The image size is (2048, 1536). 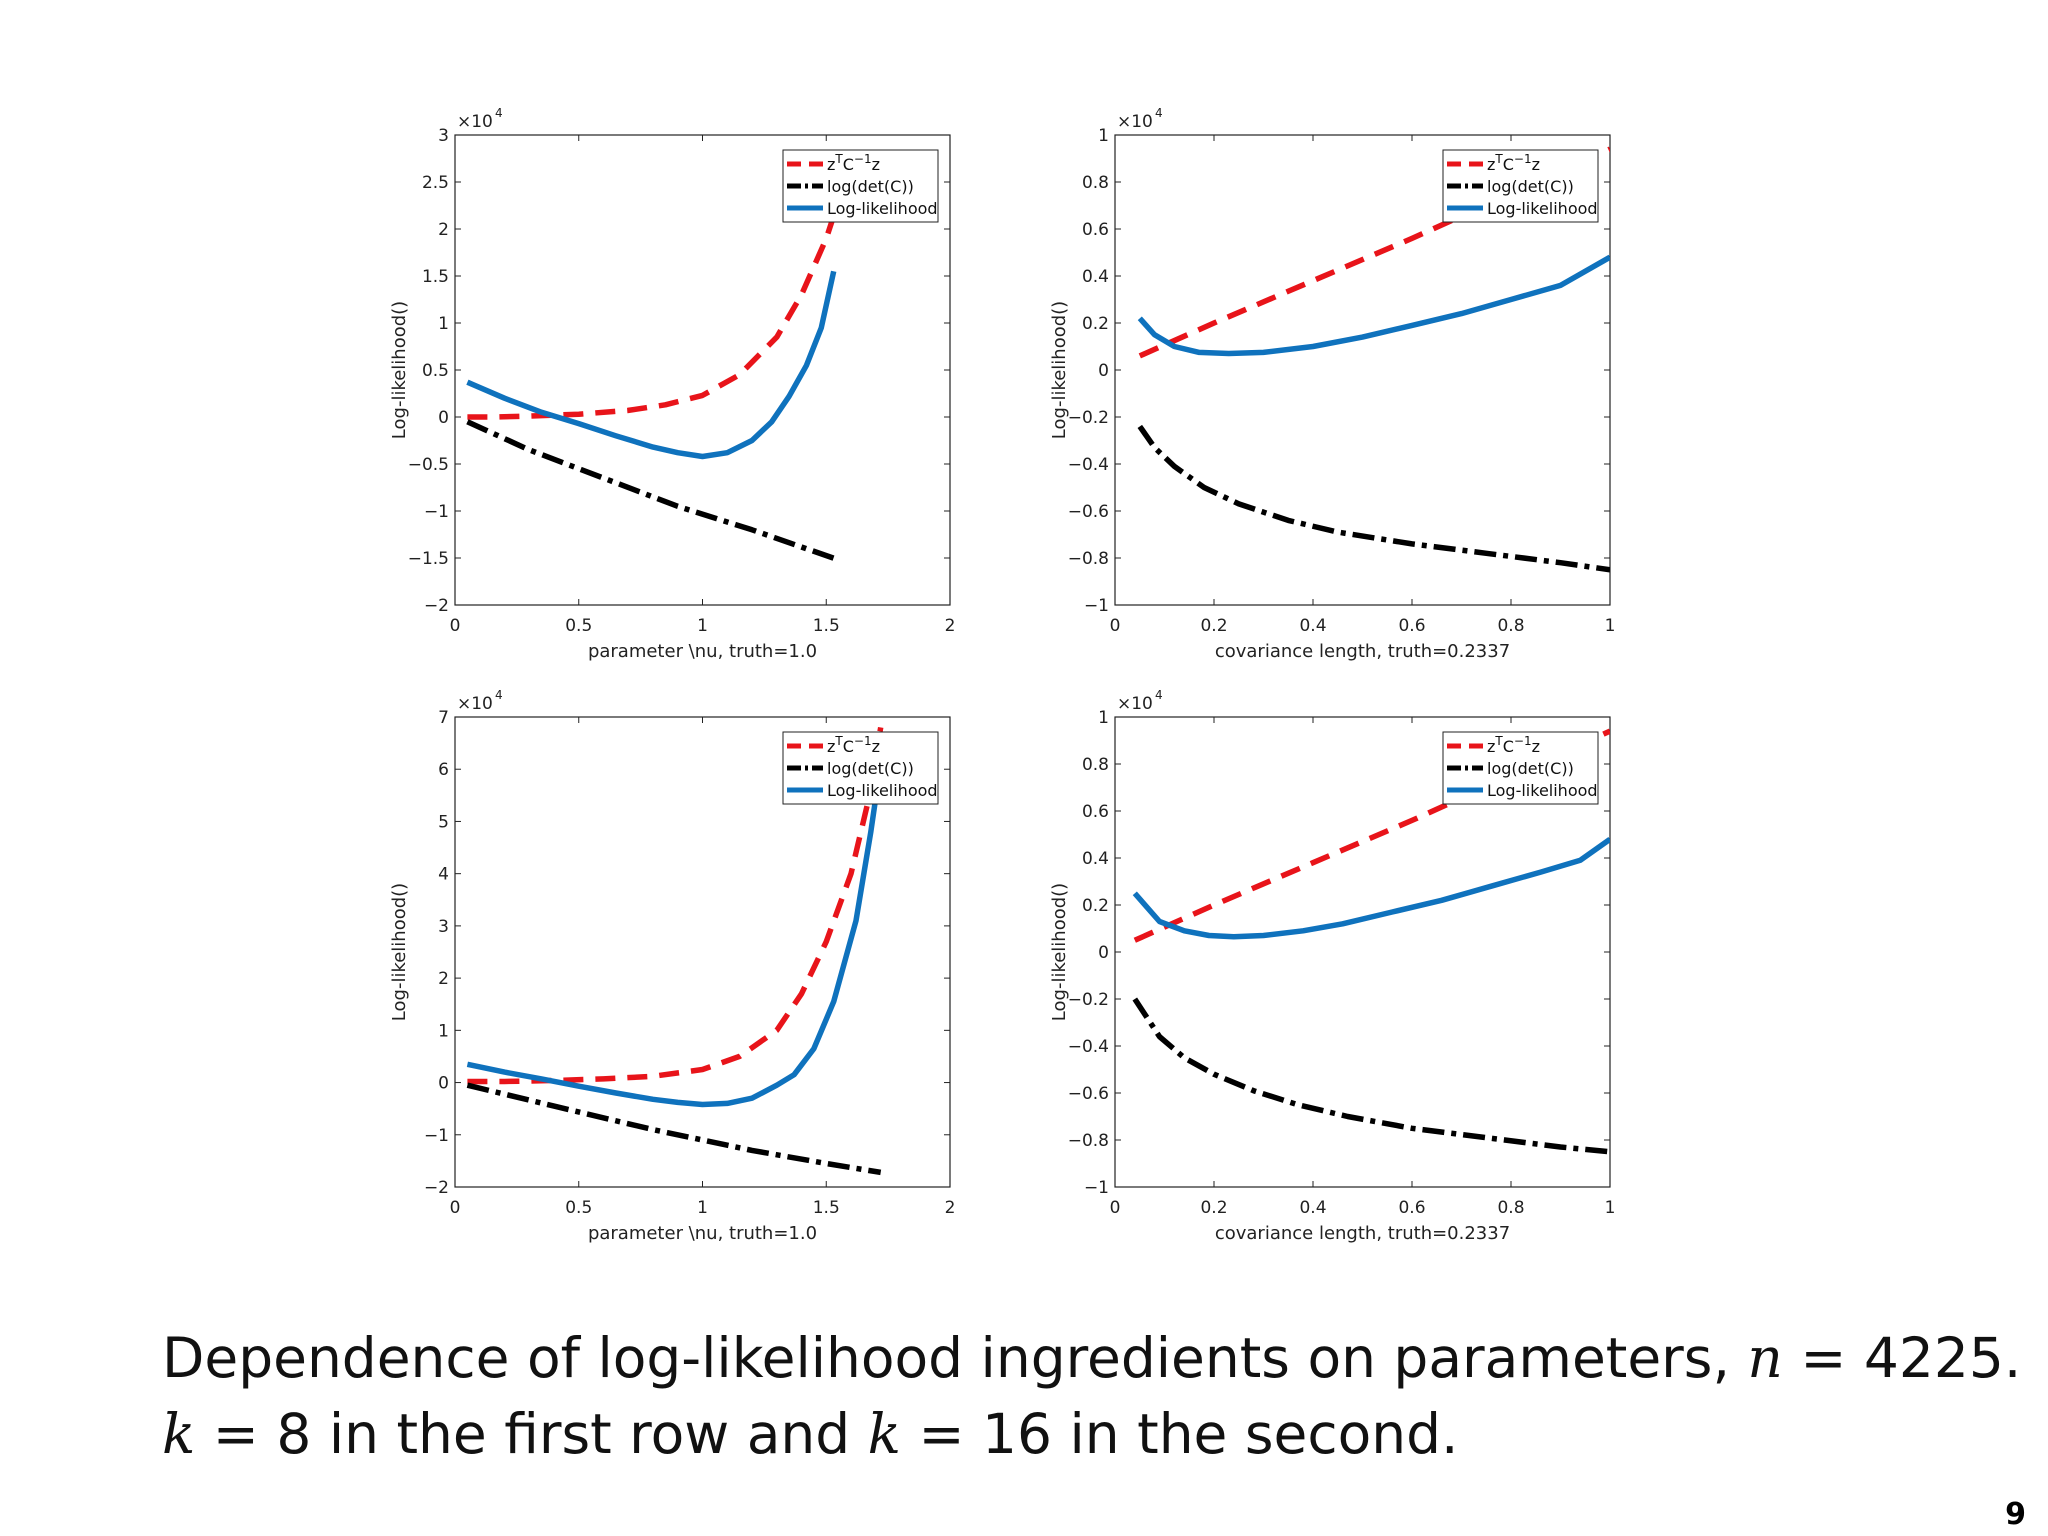 What do you see at coordinates (428, 465) in the screenshot?
I see `y-tick-label: −0.5` at bounding box center [428, 465].